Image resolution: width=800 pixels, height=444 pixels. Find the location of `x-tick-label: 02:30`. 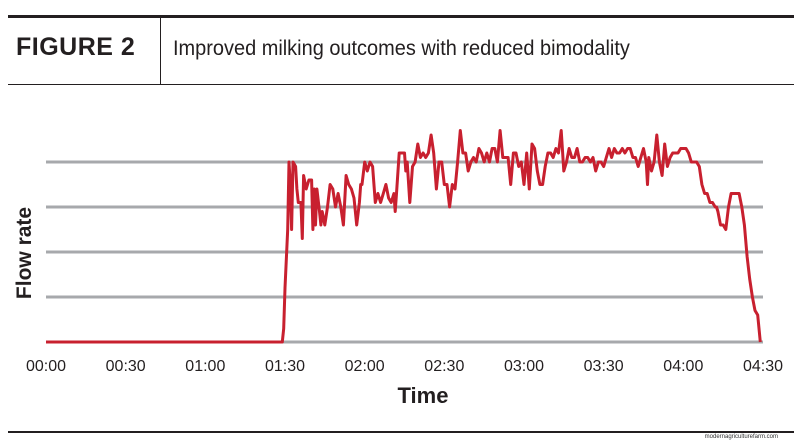

x-tick-label: 02:30 is located at coordinates (444, 366).